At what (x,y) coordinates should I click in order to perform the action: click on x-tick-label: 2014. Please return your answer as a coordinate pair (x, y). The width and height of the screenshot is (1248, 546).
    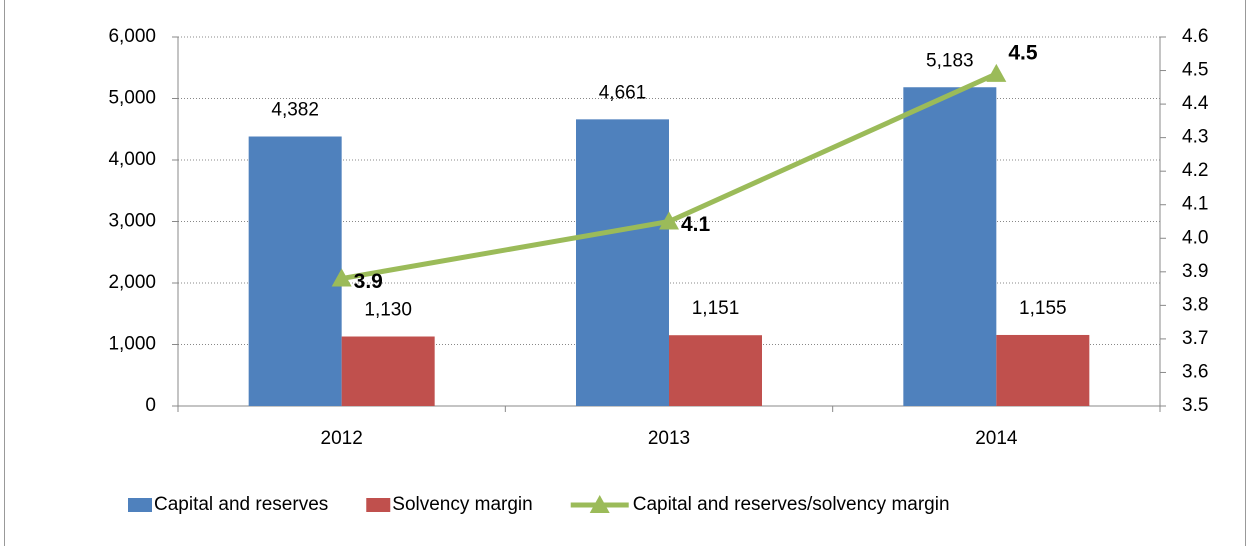
    Looking at the image, I should click on (996, 438).